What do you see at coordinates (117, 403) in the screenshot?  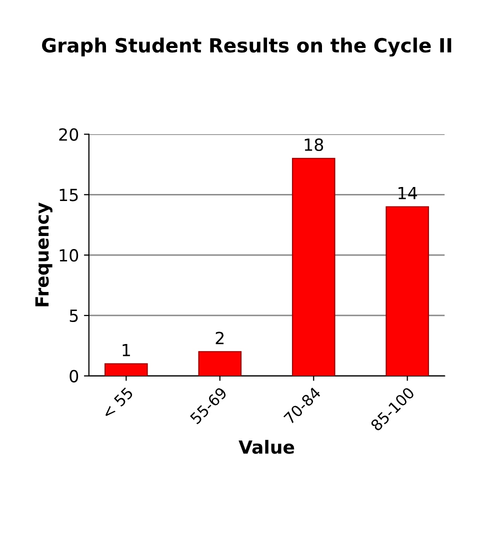 I see `x-tick-label: < 55` at bounding box center [117, 403].